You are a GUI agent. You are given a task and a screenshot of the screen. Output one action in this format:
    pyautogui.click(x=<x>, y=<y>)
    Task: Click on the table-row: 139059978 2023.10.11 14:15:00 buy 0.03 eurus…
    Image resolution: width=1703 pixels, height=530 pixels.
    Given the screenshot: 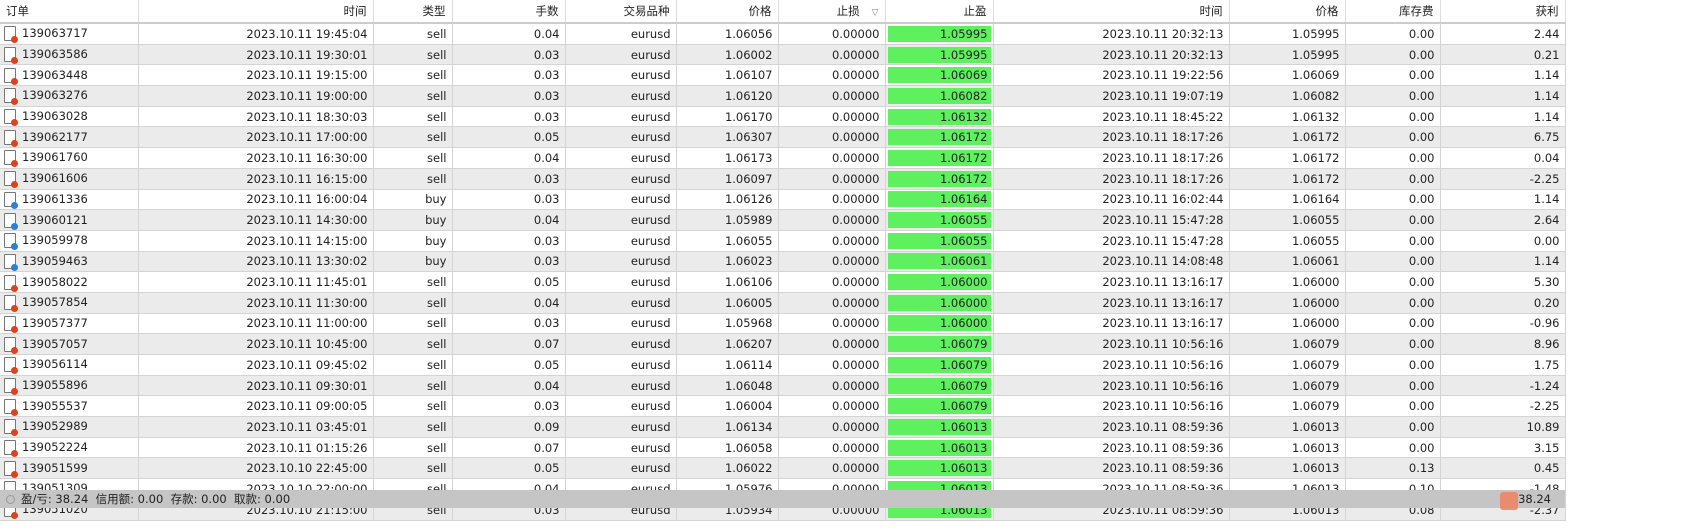 What is the action you would take?
    pyautogui.click(x=783, y=241)
    